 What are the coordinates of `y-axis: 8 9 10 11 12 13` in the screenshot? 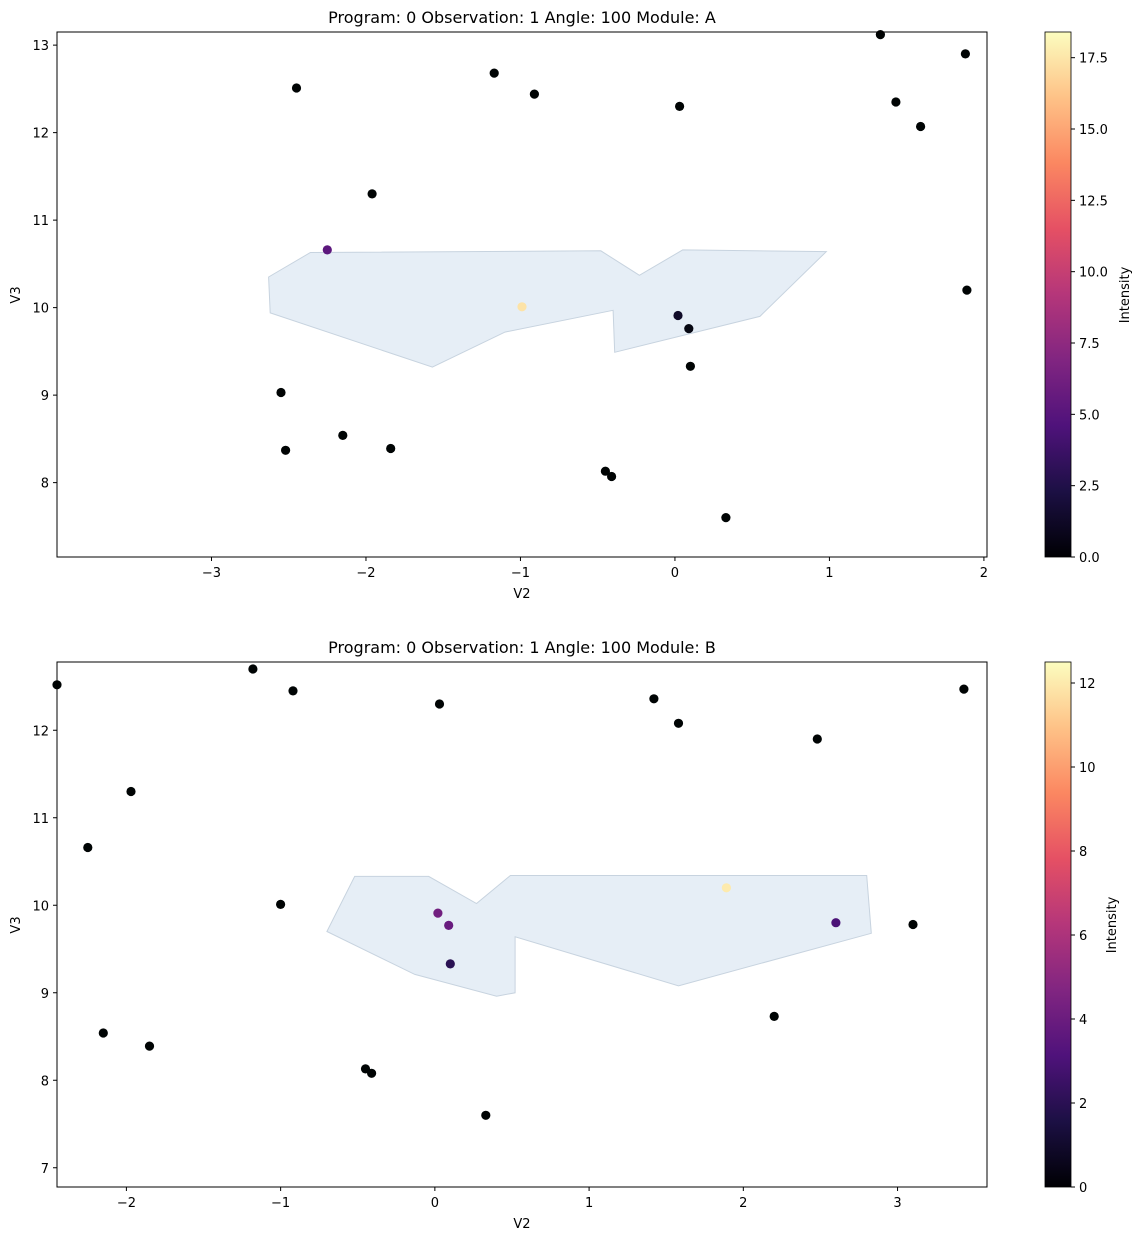 It's located at (44, 265).